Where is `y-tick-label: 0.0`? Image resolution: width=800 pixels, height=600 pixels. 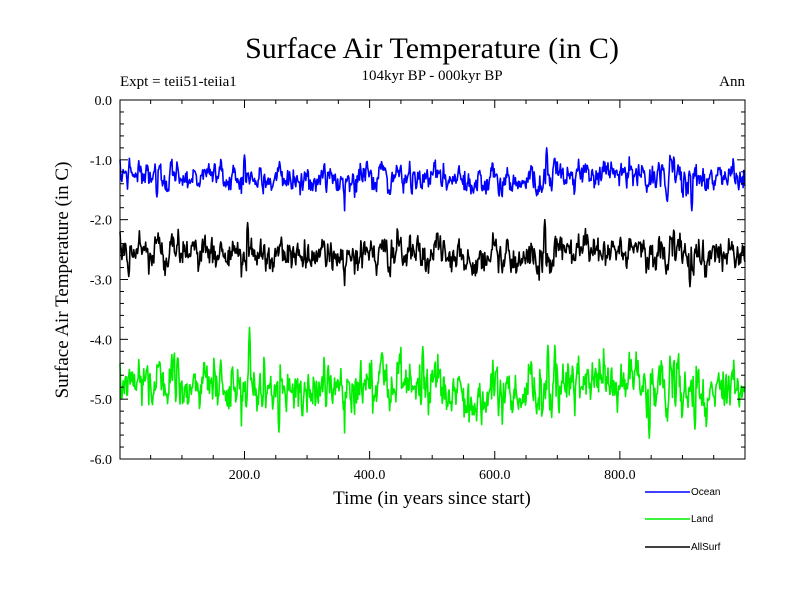 y-tick-label: 0.0 is located at coordinates (104, 101).